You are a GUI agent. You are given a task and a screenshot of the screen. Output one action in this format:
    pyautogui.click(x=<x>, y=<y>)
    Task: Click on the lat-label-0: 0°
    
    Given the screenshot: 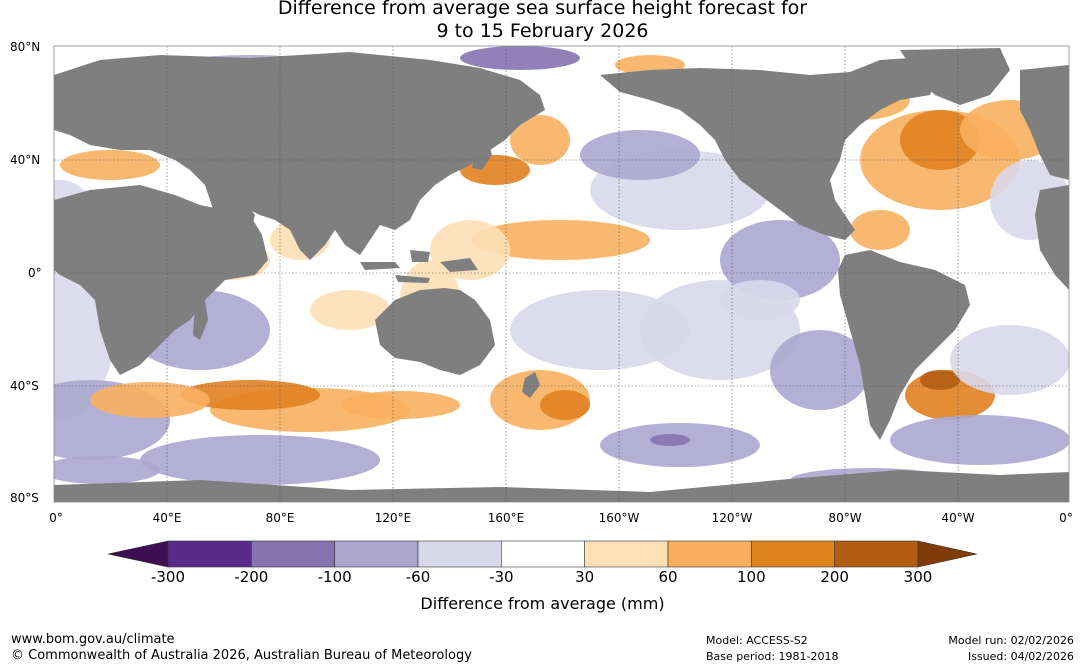 What is the action you would take?
    pyautogui.click(x=35, y=273)
    